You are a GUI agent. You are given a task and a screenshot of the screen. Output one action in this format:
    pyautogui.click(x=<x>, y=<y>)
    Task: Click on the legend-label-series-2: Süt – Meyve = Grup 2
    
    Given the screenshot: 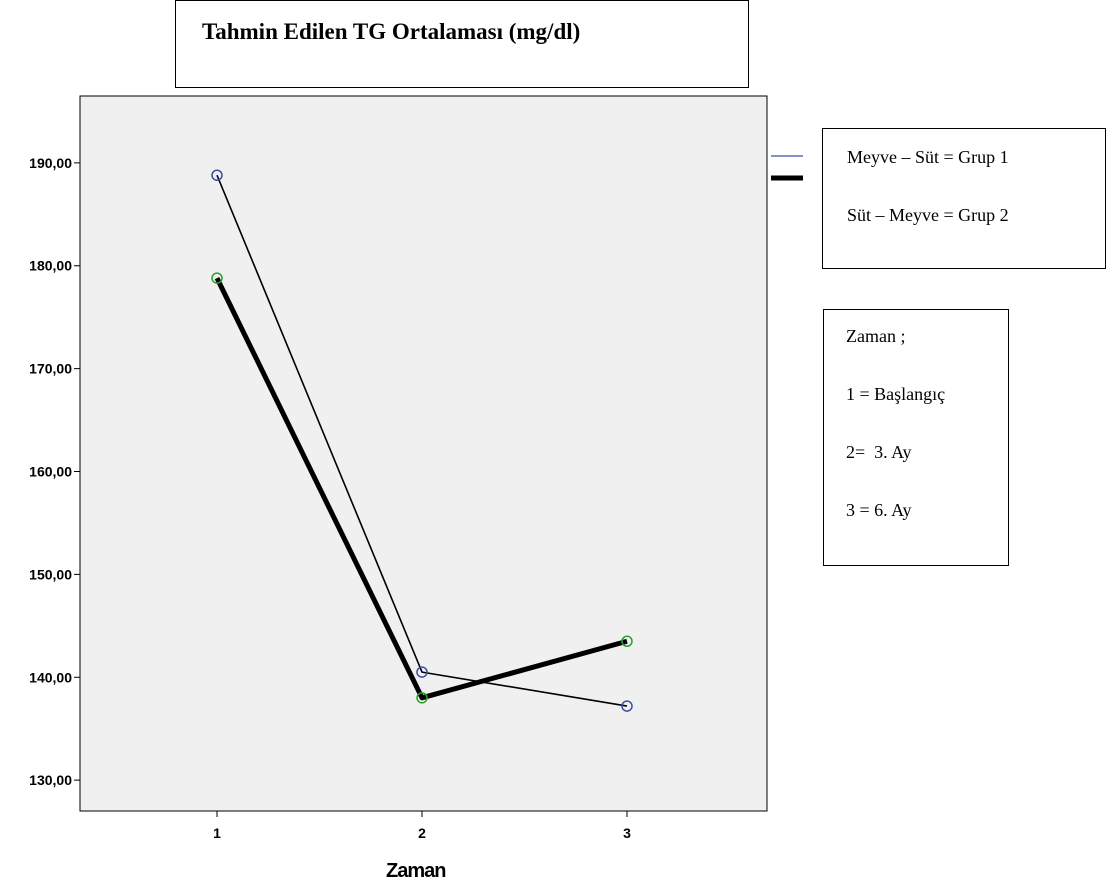 What is the action you would take?
    pyautogui.click(x=928, y=215)
    